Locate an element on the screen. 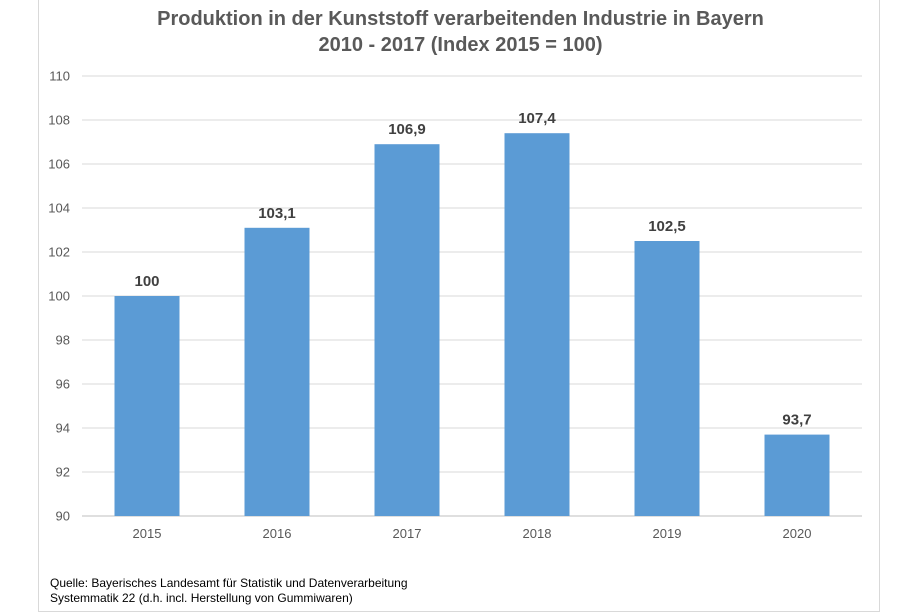 The image size is (921, 613). x-tick-label-2018: 2018 is located at coordinates (537, 533).